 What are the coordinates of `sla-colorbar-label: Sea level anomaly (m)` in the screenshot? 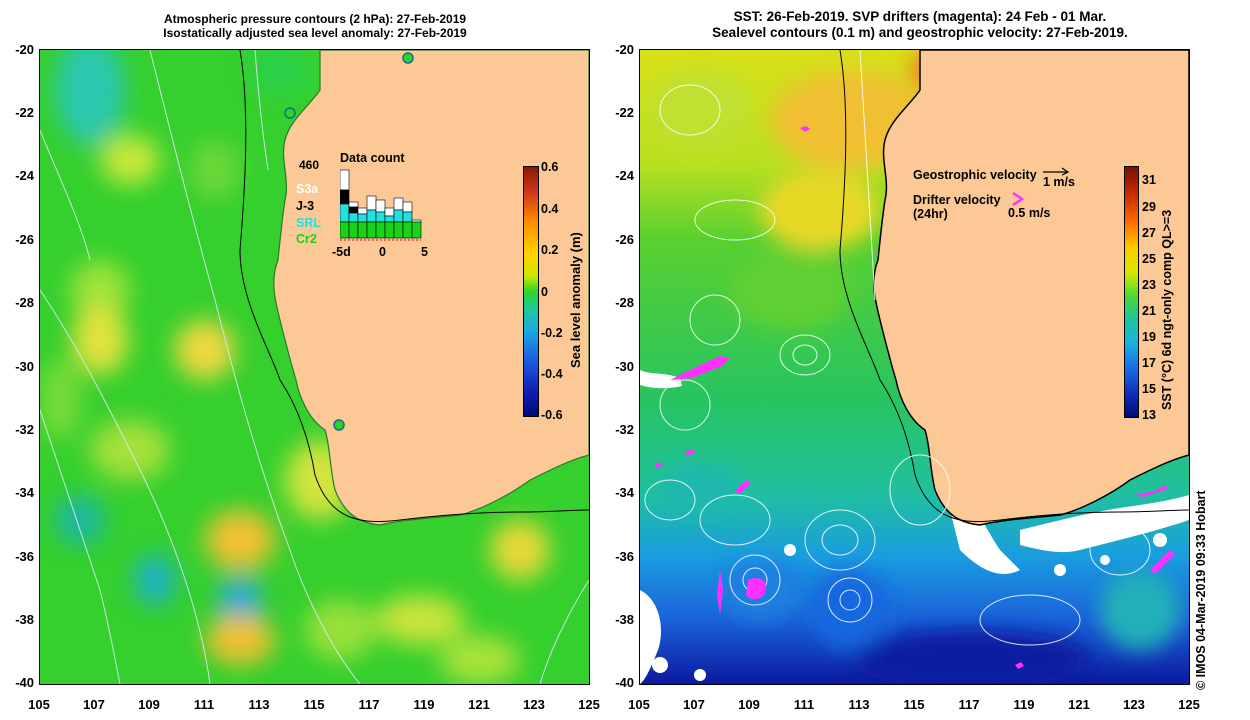 It's located at (575, 300).